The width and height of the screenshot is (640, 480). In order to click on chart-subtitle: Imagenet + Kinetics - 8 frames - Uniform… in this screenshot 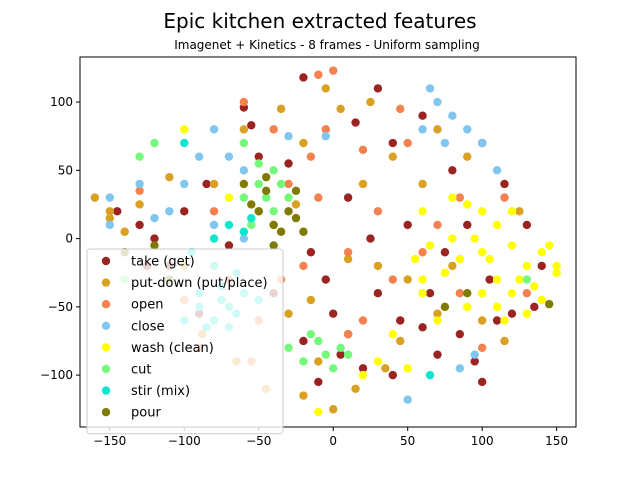, I will do `click(327, 45)`.